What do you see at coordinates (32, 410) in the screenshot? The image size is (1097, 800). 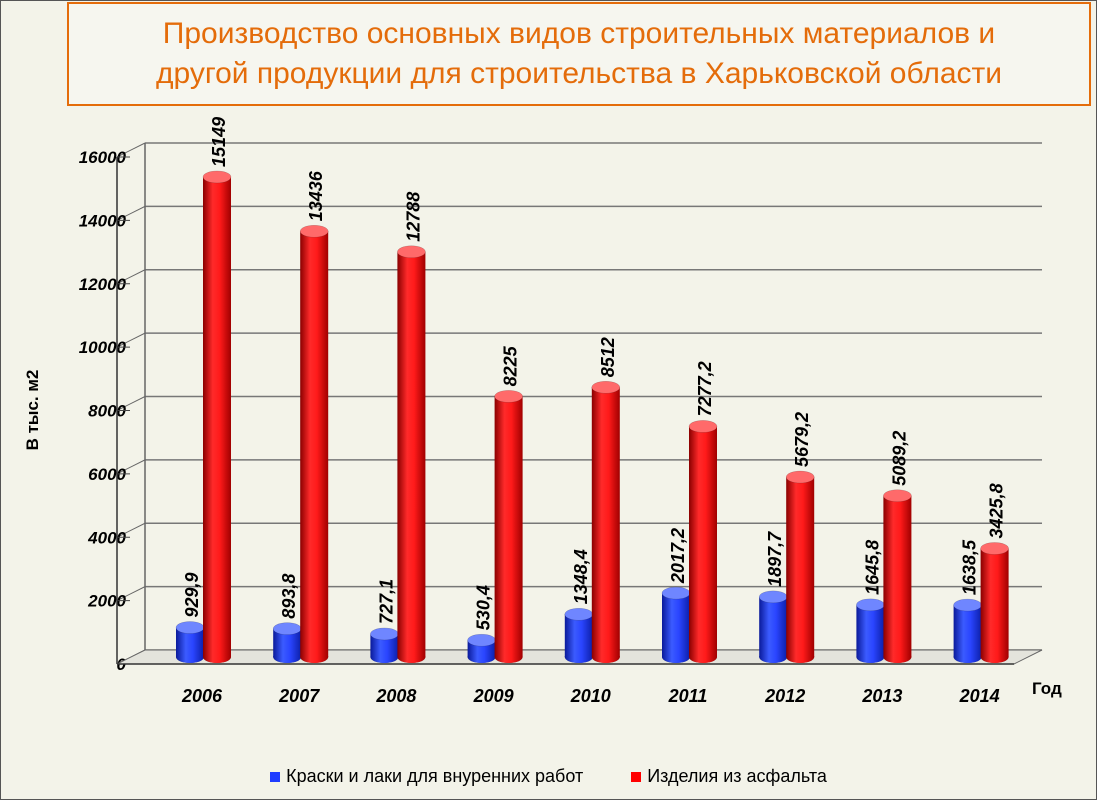 I see `y-axis-title: В тыс. м2` at bounding box center [32, 410].